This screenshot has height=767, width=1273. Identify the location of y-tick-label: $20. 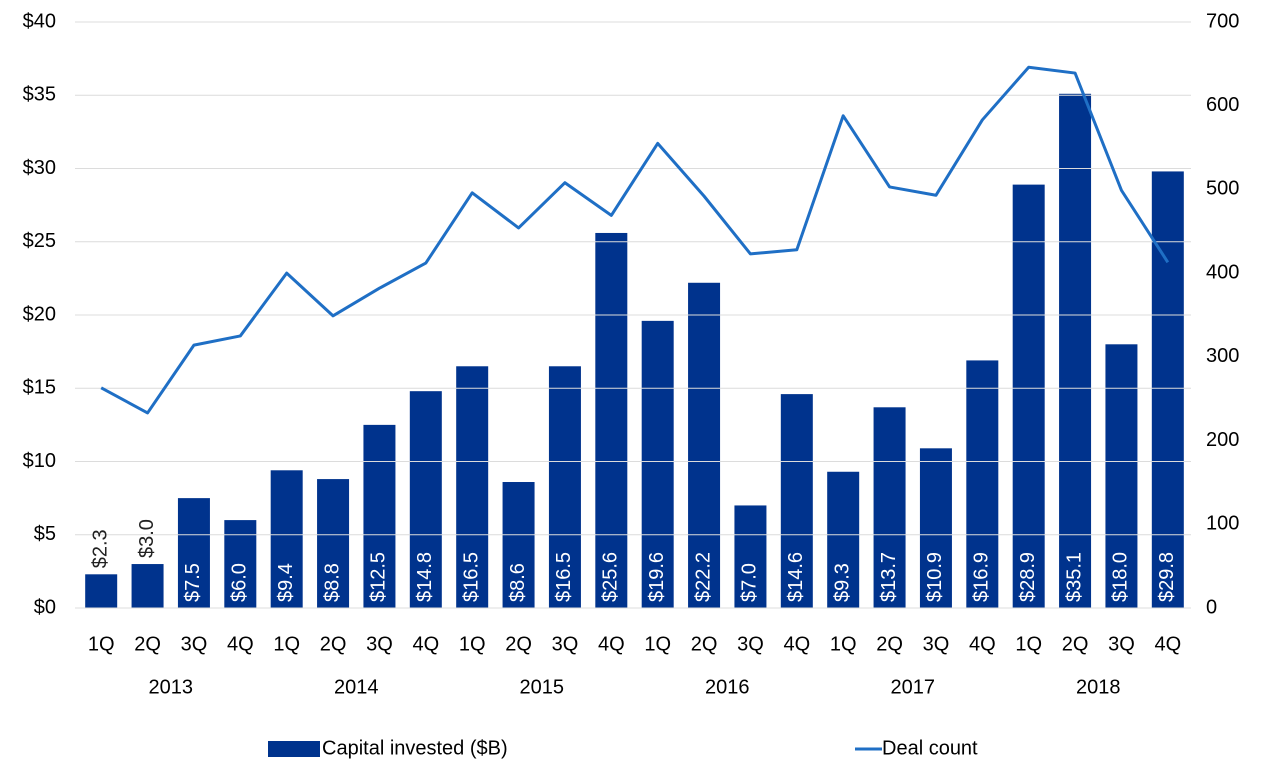
(39, 314).